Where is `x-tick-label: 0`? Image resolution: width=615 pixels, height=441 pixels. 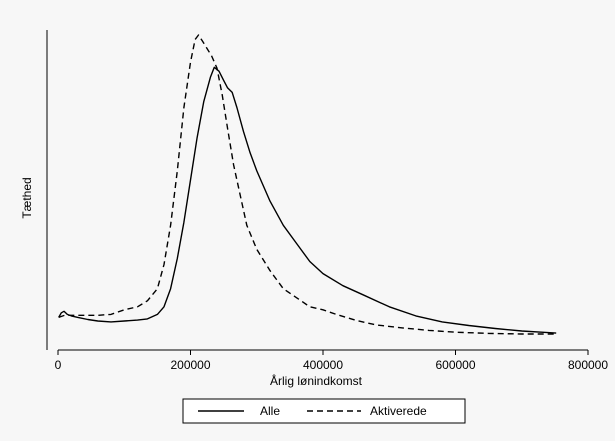 x-tick-label: 0 is located at coordinates (58, 365).